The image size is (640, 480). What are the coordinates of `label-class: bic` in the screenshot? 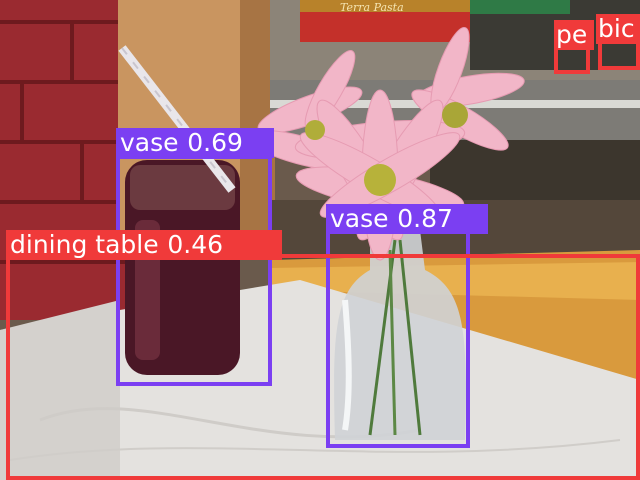 It's located at (616, 28).